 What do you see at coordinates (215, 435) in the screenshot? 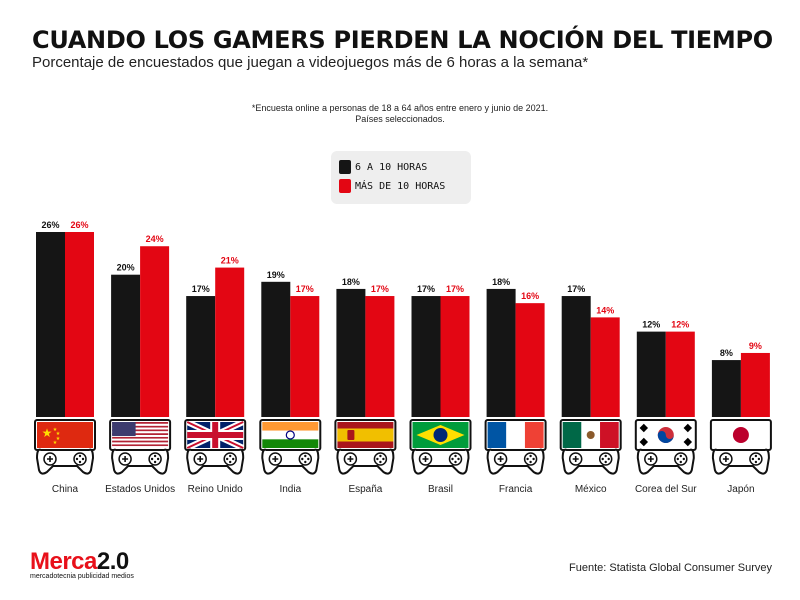
I see `uk-flag-icon` at bounding box center [215, 435].